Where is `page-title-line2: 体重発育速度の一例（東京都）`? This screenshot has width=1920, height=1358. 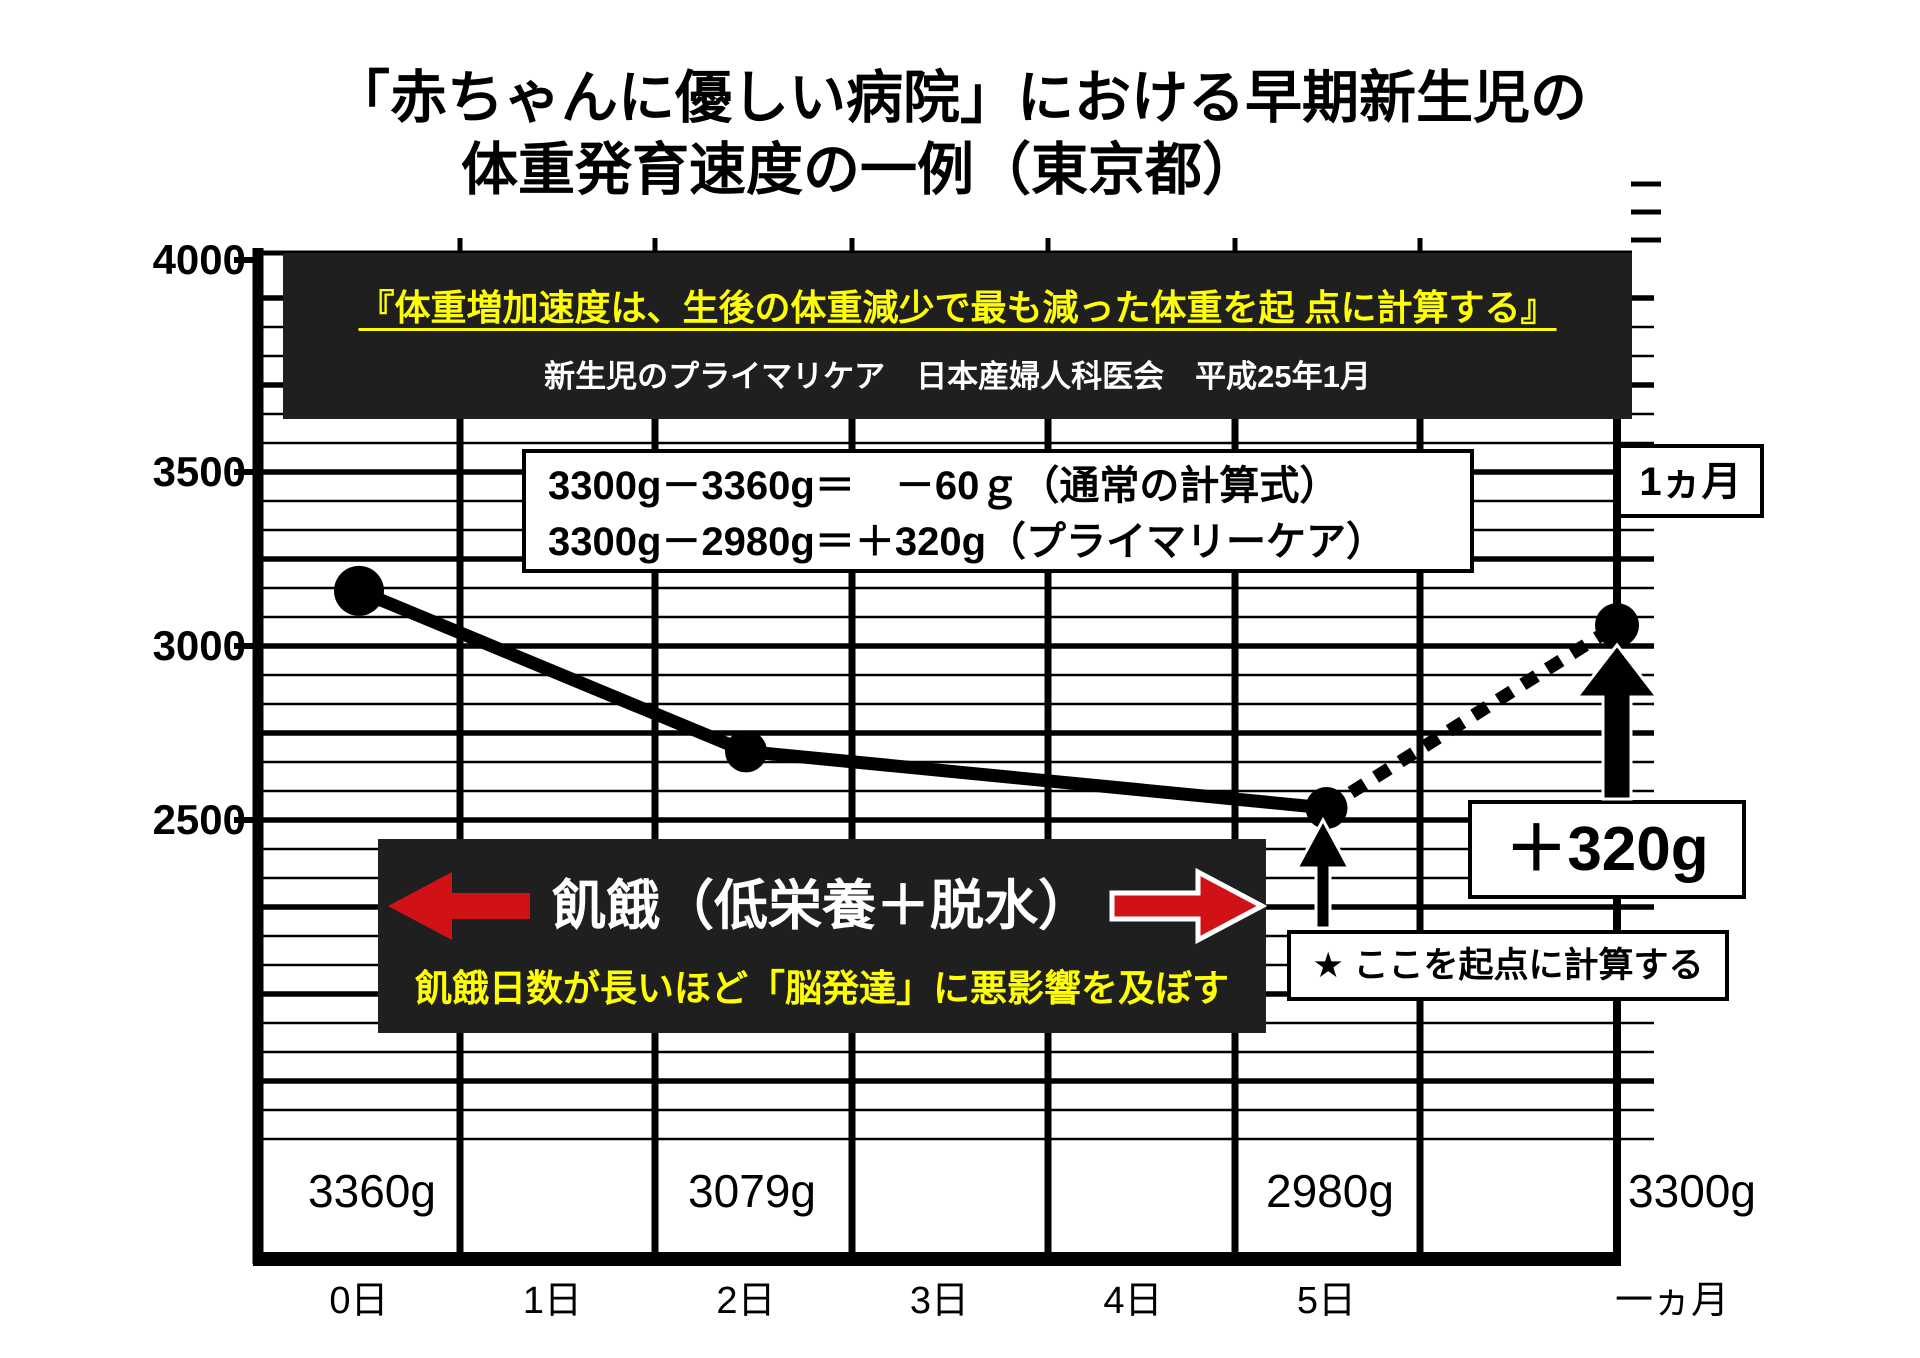
page-title-line2: 体重発育速度の一例（東京都） is located at coordinates (860, 170).